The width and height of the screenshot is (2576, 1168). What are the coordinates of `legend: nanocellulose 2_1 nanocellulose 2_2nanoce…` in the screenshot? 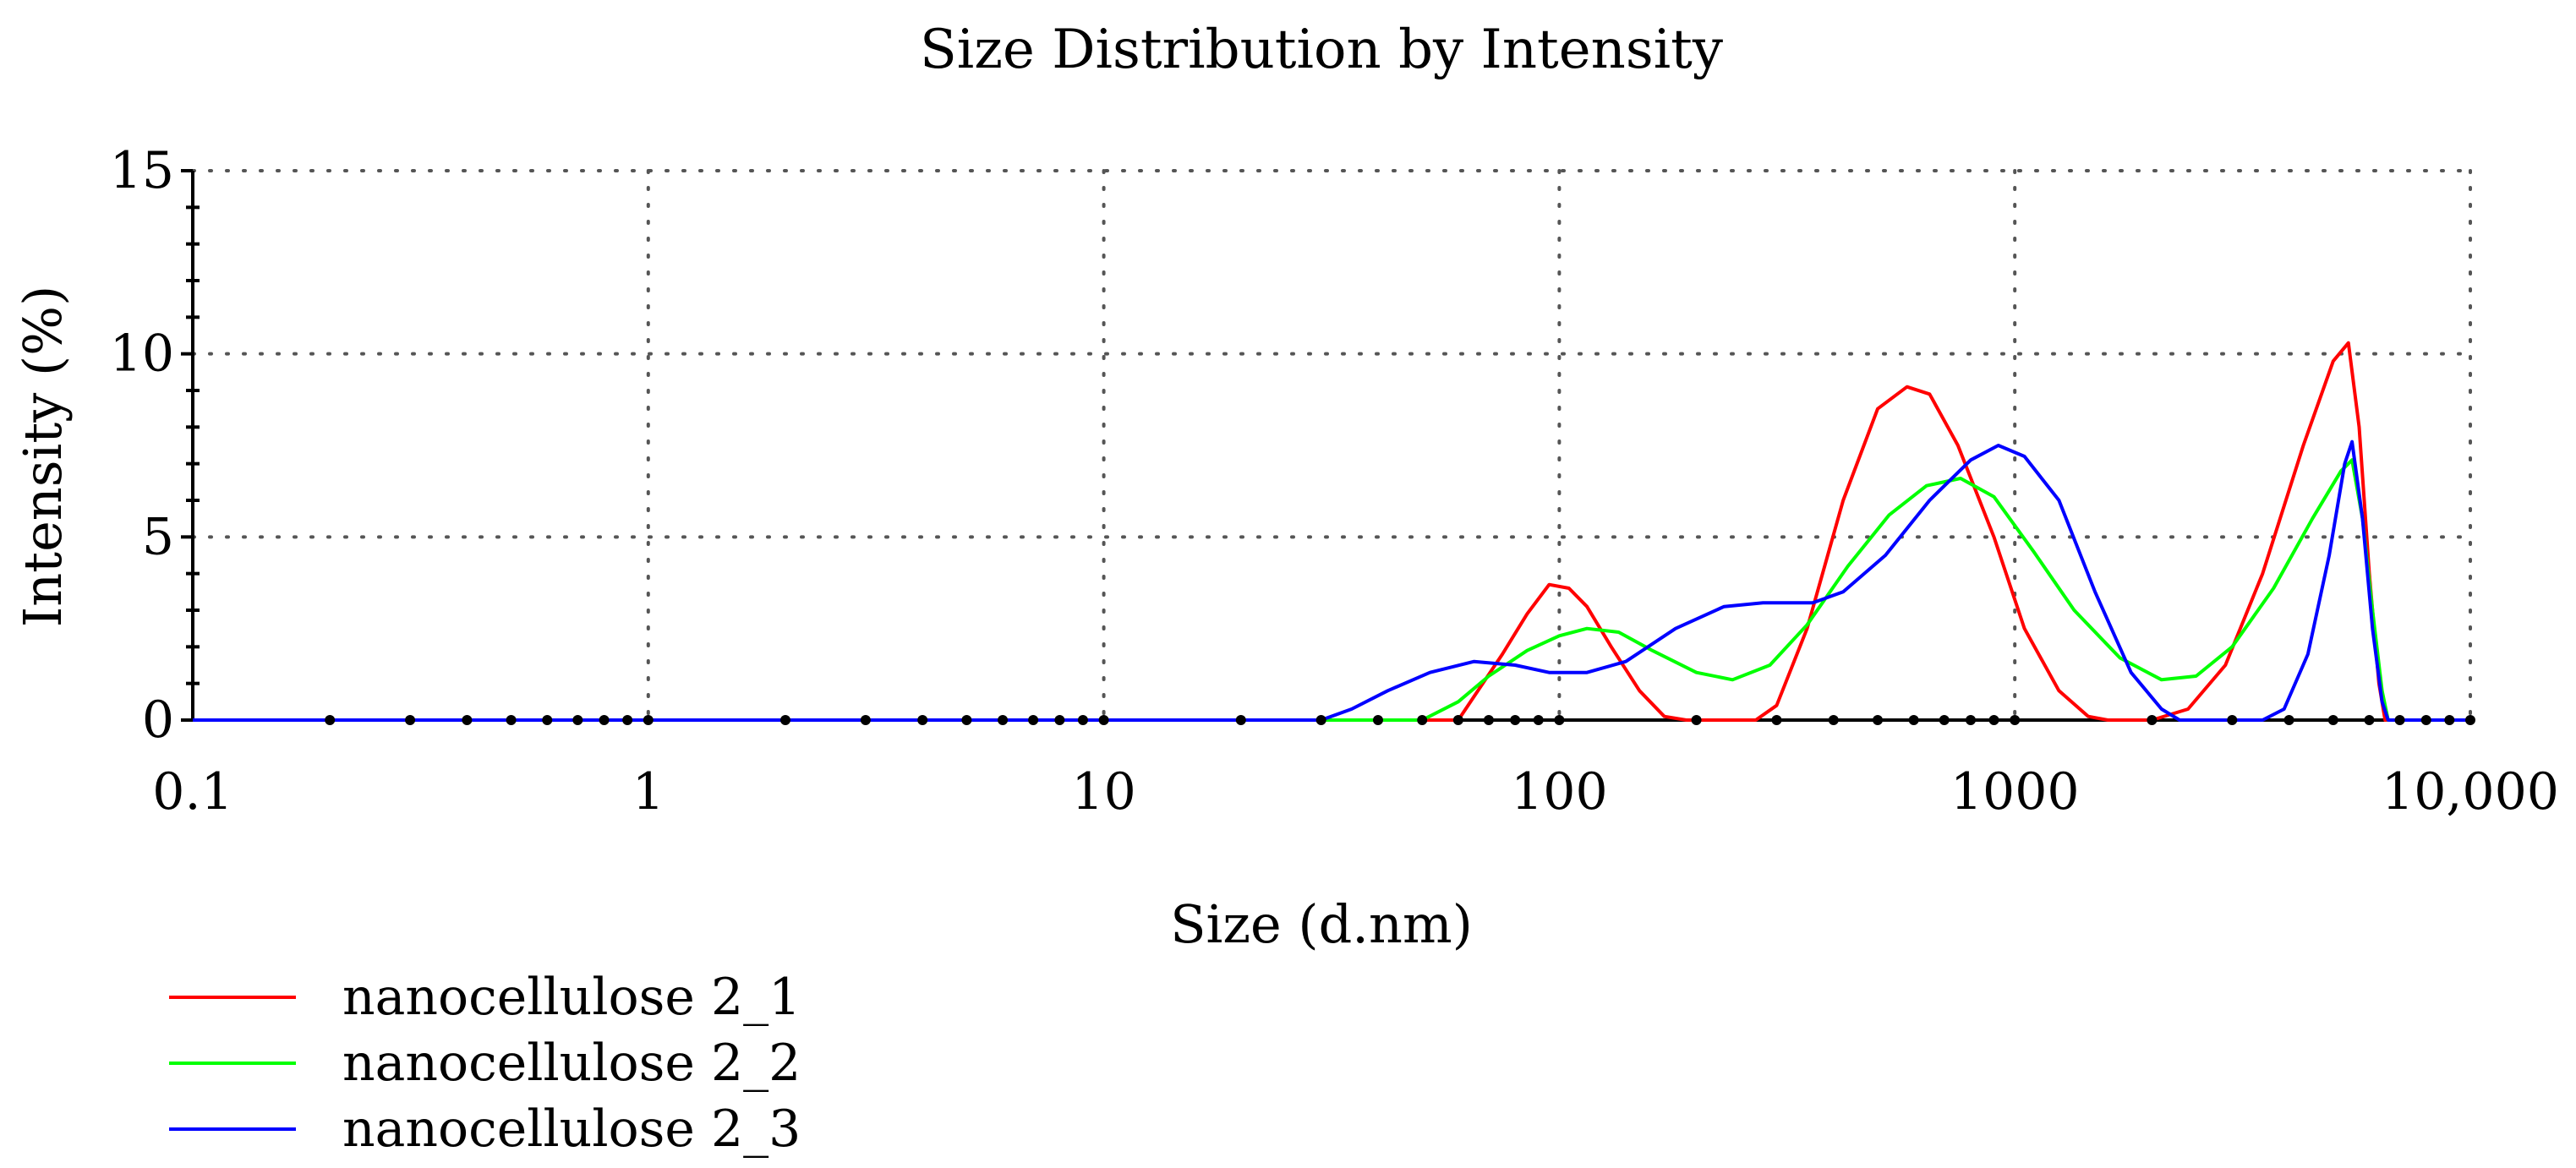 It's located at (485, 1063).